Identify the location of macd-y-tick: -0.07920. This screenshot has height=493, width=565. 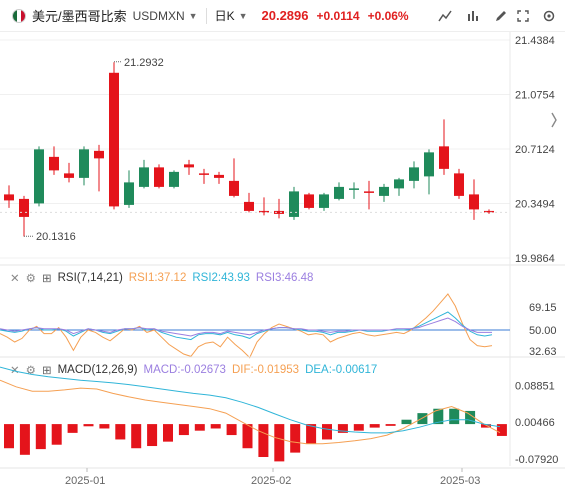
(536, 460).